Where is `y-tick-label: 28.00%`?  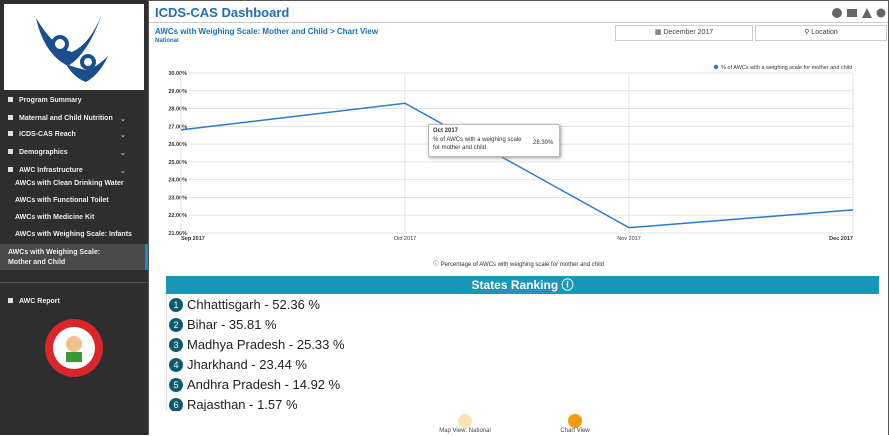
y-tick-label: 28.00% is located at coordinates (177, 110).